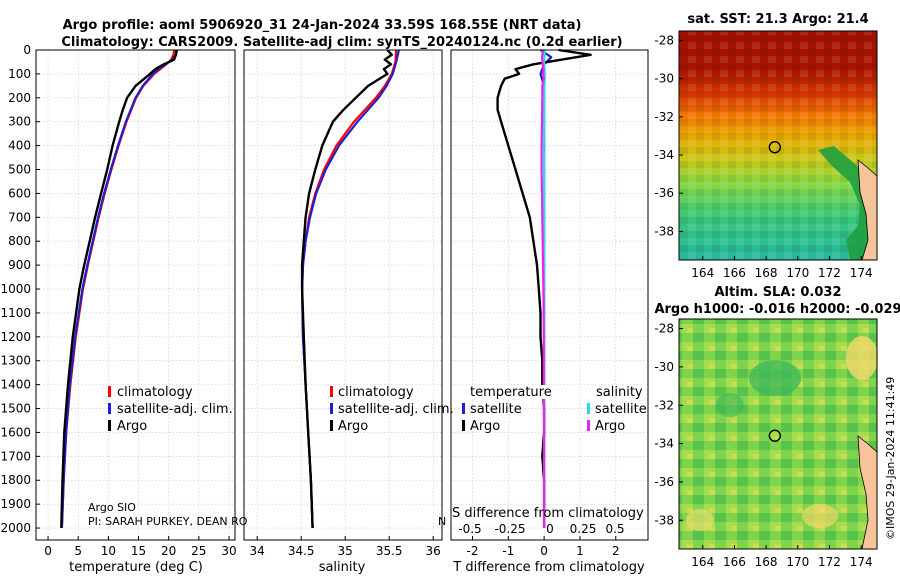 The image size is (900, 580). I want to click on x-tick-label: 5, so click(78, 551).